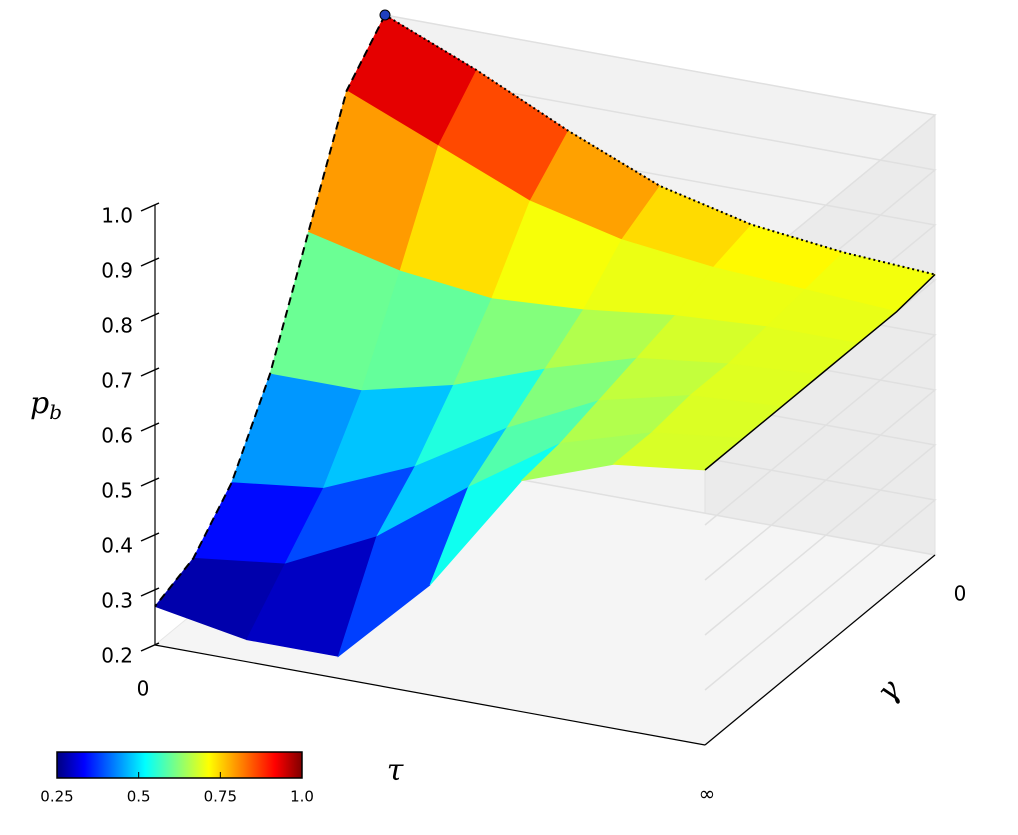 The width and height of the screenshot is (1018, 835). Describe the element at coordinates (117, 546) in the screenshot. I see `z-tick-label: 0.4` at that location.